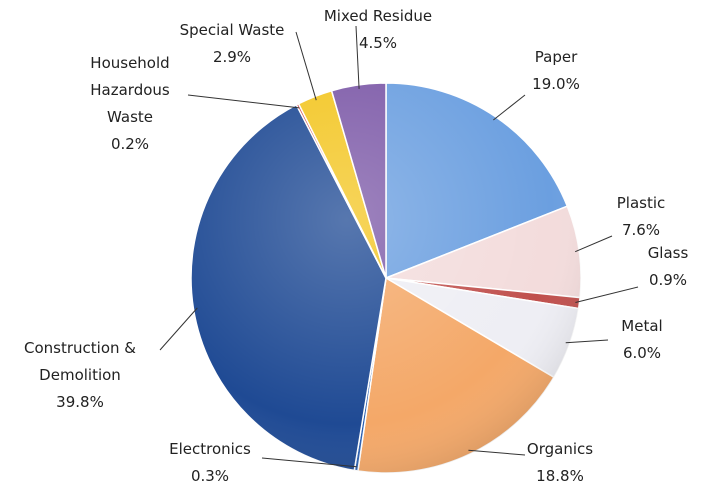 The height and width of the screenshot is (490, 709). Describe the element at coordinates (232, 44) in the screenshot. I see `slice-label: Special Waste 2.9%` at that location.